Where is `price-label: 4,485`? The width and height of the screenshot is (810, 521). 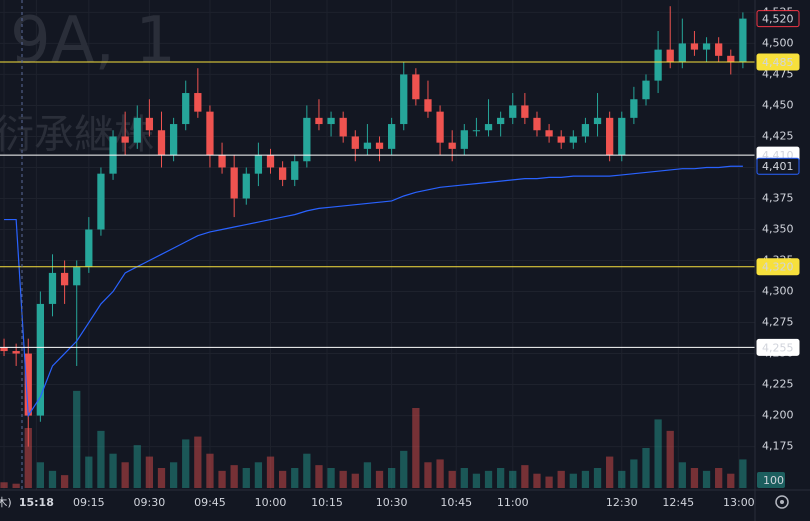 price-label: 4,485 is located at coordinates (778, 62).